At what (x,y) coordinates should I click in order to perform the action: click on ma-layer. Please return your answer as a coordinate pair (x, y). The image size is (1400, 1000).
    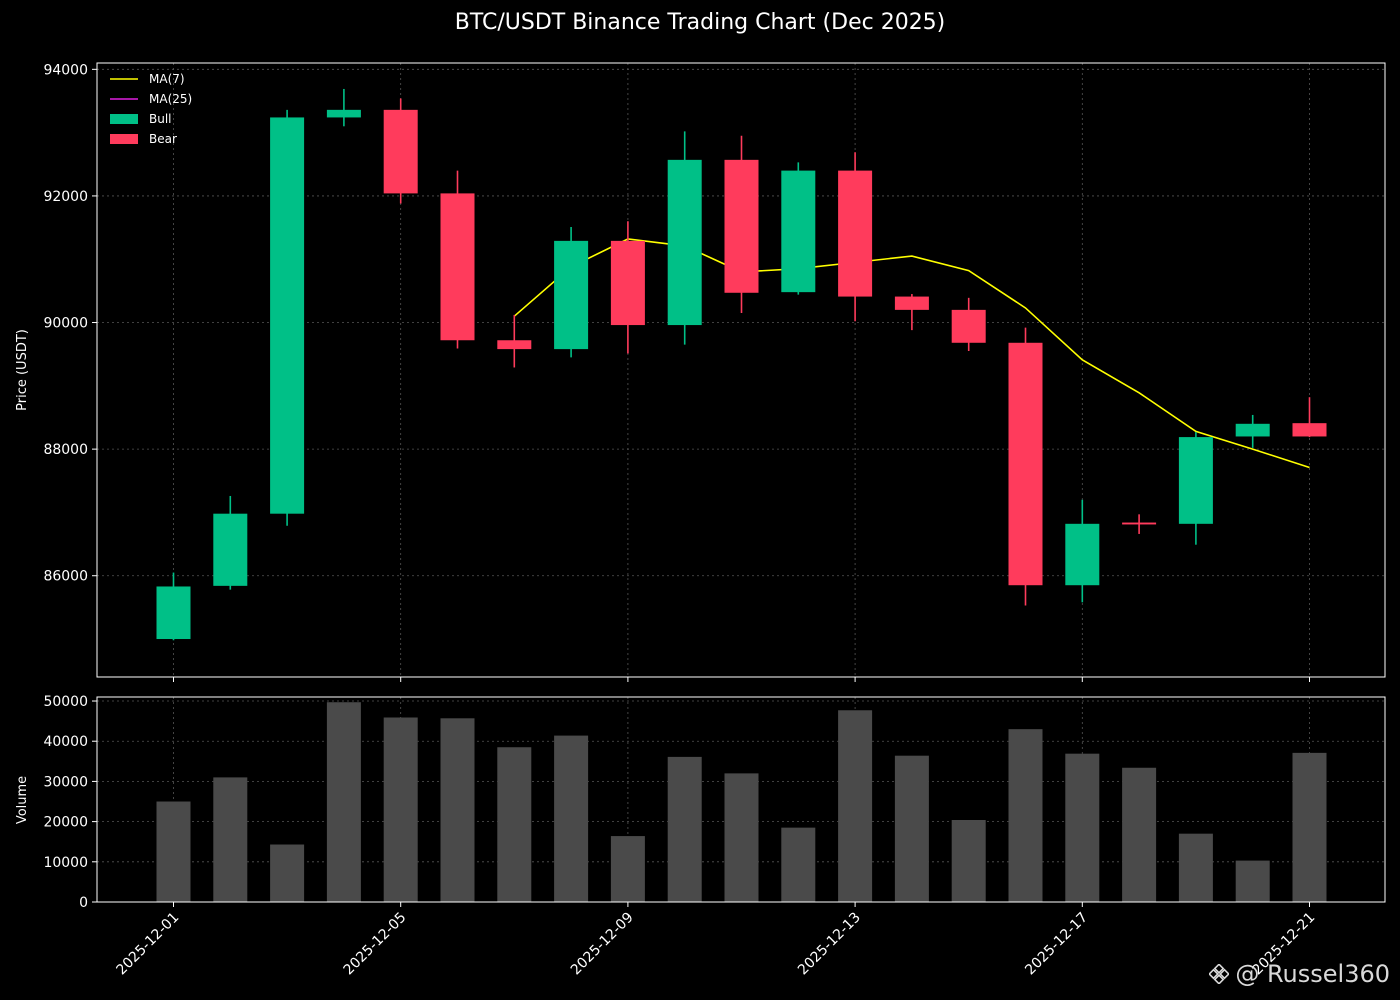
    Looking at the image, I should click on (911, 353).